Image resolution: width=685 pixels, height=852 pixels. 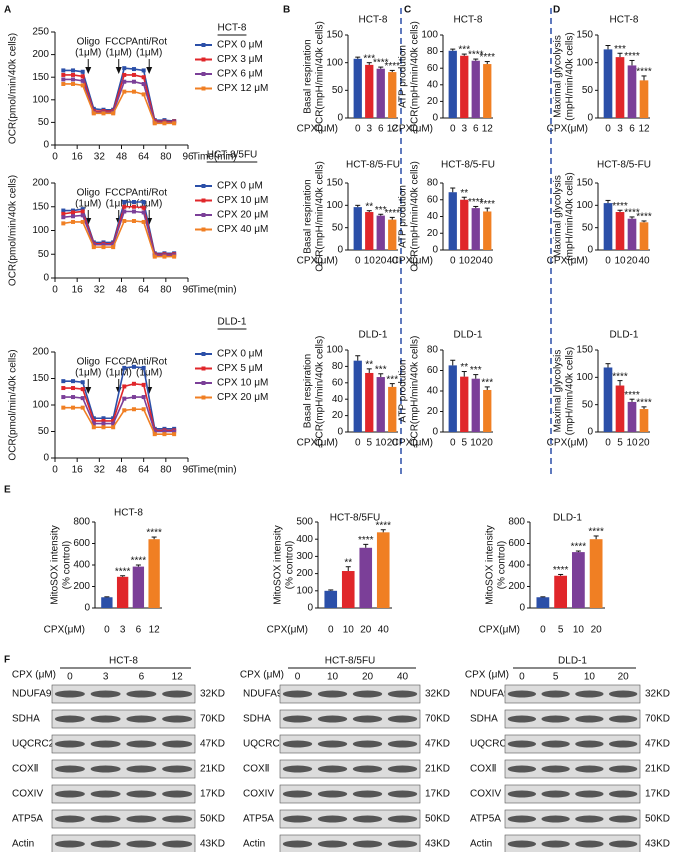 I want to click on x-tick-label: 20, so click(x=366, y=630).